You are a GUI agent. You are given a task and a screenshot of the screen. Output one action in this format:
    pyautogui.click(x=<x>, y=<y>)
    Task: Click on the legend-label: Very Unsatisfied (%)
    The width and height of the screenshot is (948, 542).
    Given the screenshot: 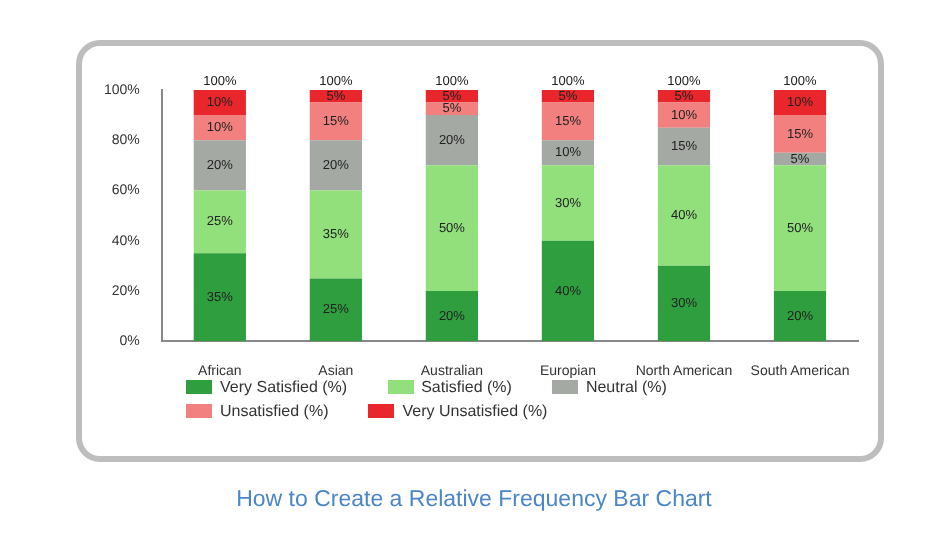 What is the action you would take?
    pyautogui.click(x=475, y=411)
    